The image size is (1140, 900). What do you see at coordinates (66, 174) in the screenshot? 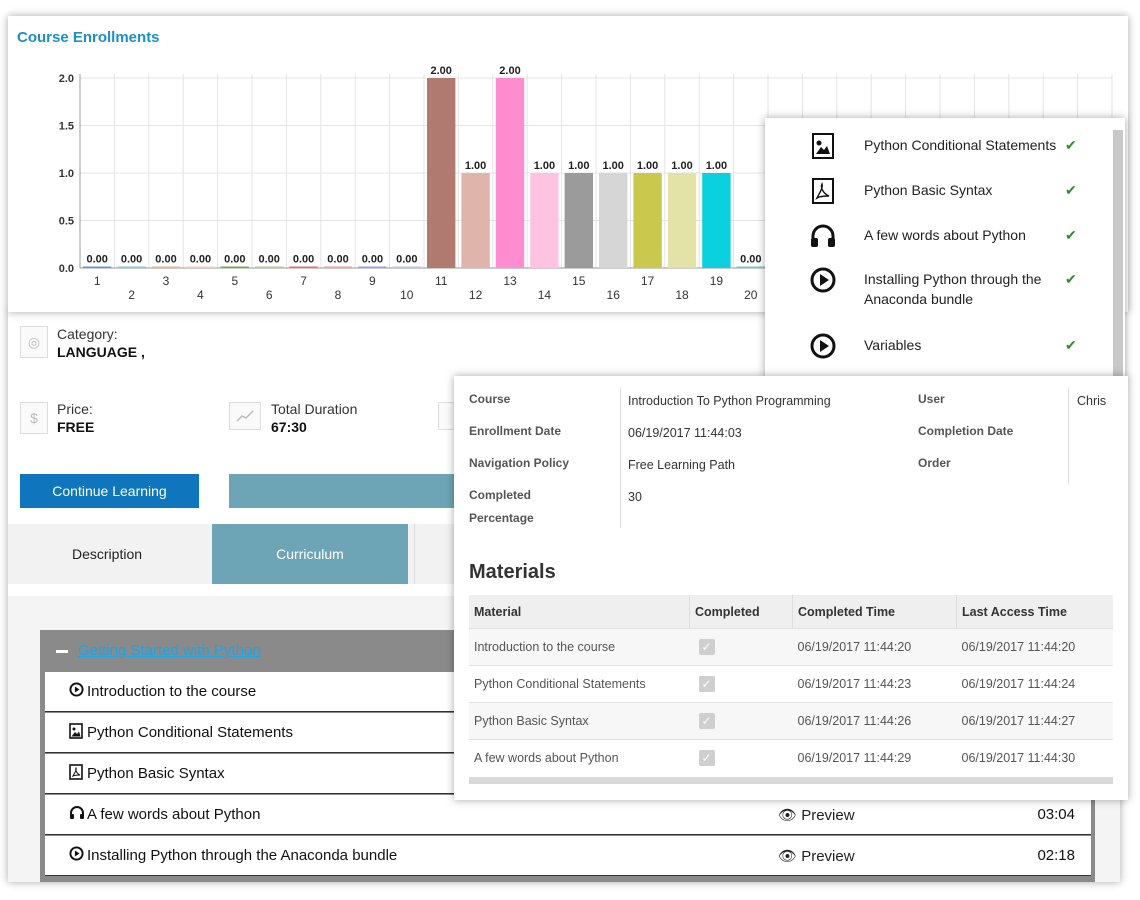
I see `y-tick-label: 1.0` at bounding box center [66, 174].